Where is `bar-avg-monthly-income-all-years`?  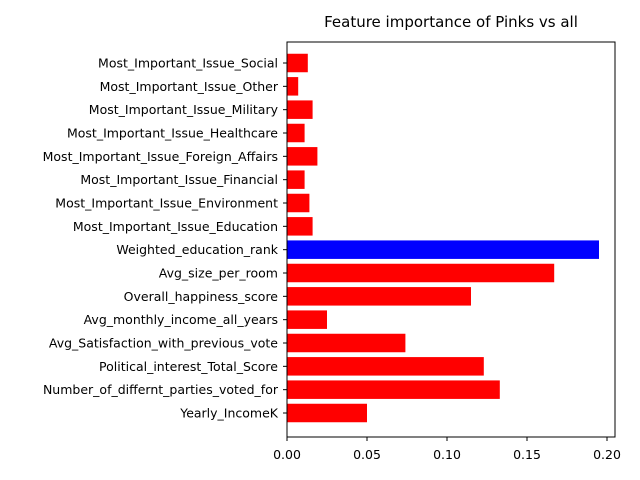
bar-avg-monthly-income-all-years is located at coordinates (307, 319).